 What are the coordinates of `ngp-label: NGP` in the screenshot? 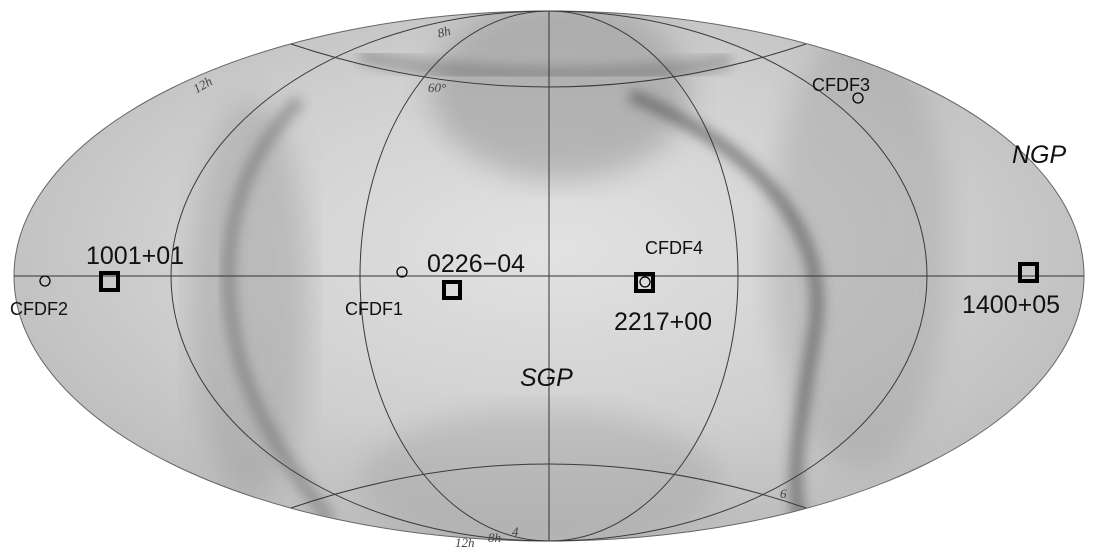 It's located at (1039, 155).